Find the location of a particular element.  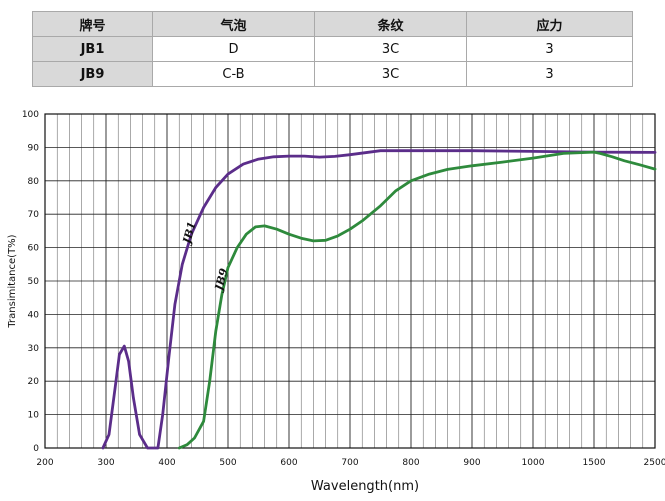

header-stress: 应力 is located at coordinates (549, 24).